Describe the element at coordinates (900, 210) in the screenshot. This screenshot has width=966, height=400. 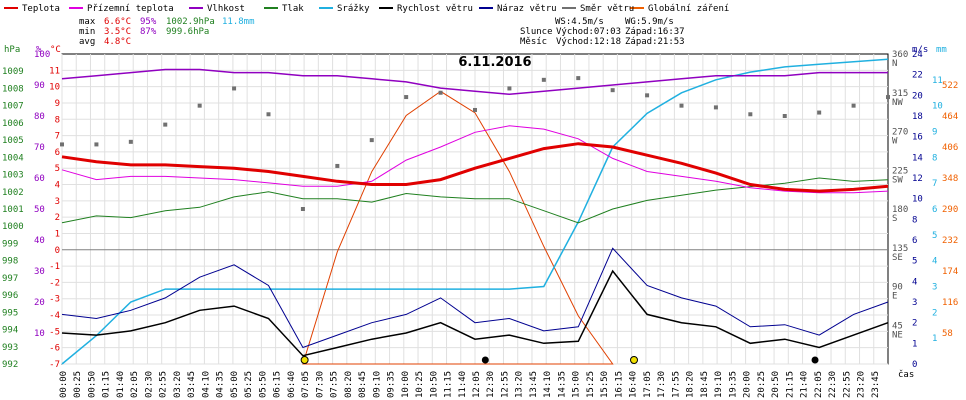
I see `direction-tick-label: 180` at that location.